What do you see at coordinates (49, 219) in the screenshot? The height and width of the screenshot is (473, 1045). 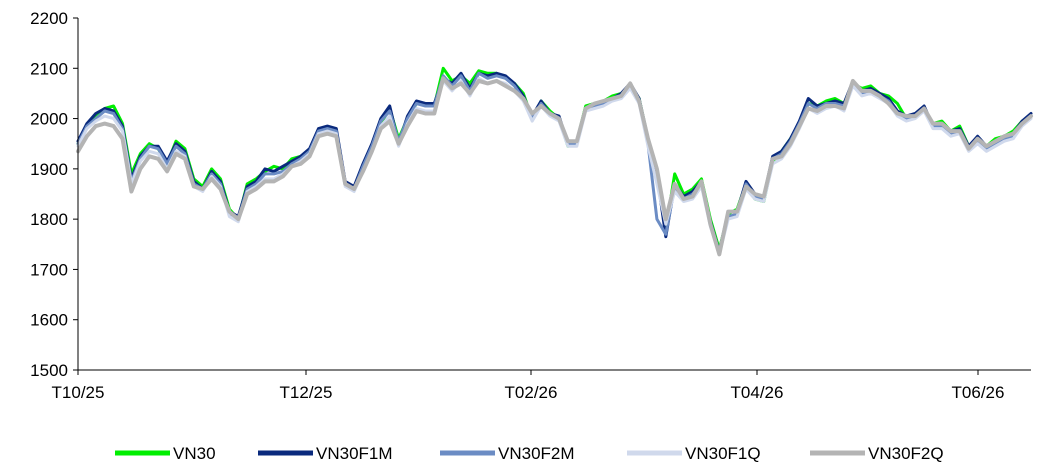 I see `y-tick-label: 1800` at bounding box center [49, 219].